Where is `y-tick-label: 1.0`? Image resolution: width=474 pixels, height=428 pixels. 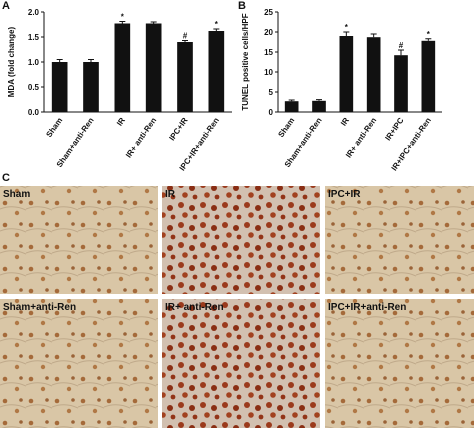 y-tick-label: 1.0 is located at coordinates (34, 62).